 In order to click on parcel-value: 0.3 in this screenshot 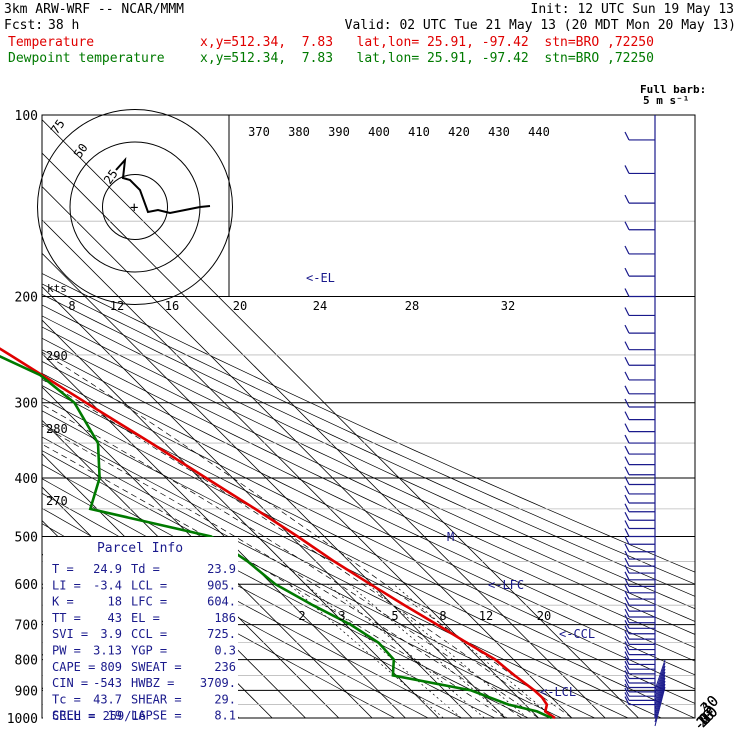, I will do `click(225, 651)`.